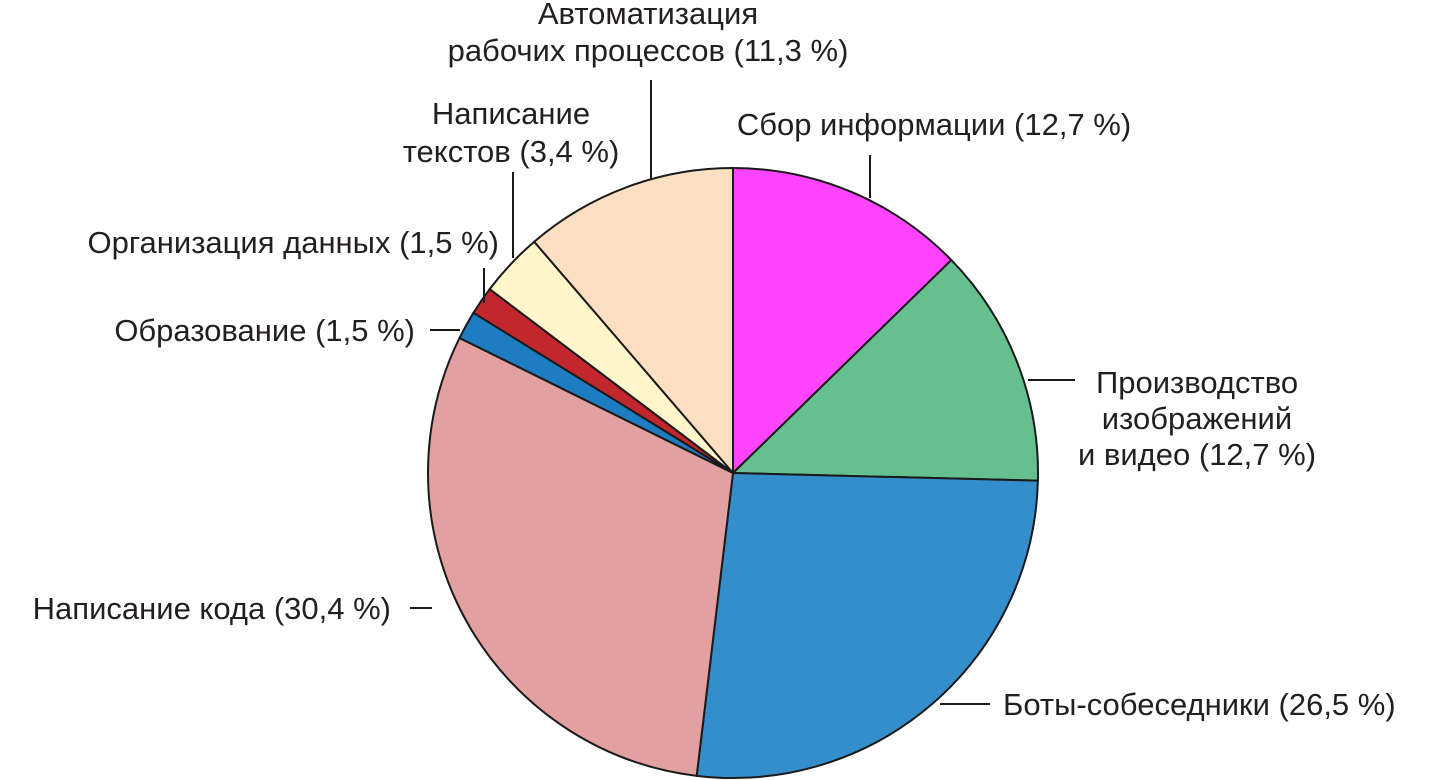 This screenshot has height=780, width=1447. I want to click on slice-label: Сбор информации (12,7 %), so click(934, 124).